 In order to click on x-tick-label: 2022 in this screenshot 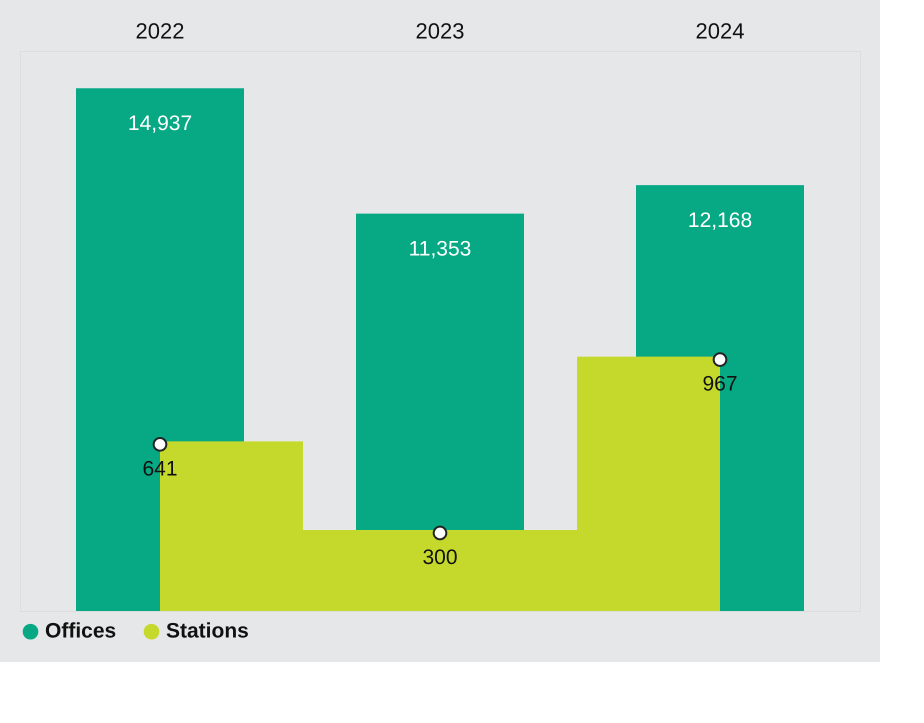, I will do `click(160, 31)`.